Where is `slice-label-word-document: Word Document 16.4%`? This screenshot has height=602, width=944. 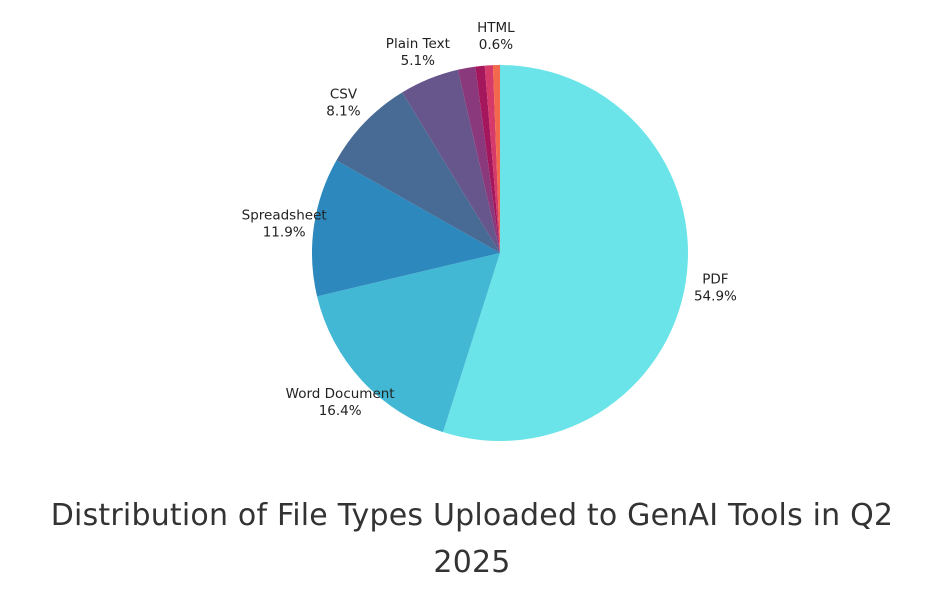
slice-label-word-document: Word Document 16.4% is located at coordinates (340, 402).